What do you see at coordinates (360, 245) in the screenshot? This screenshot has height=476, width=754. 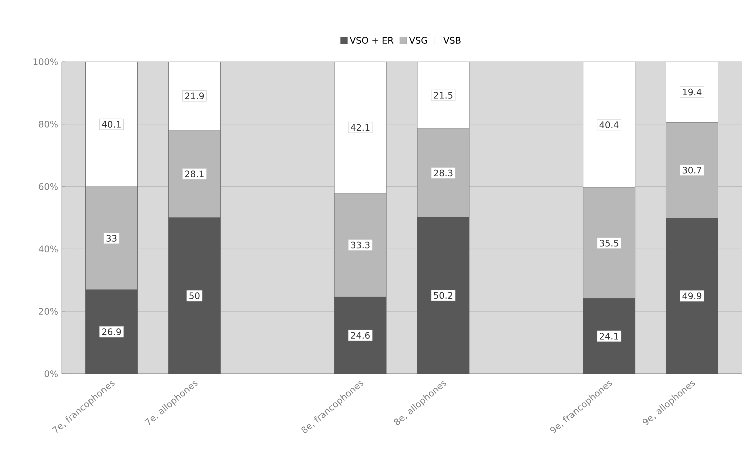 I see `data-label: 33.3` at bounding box center [360, 245].